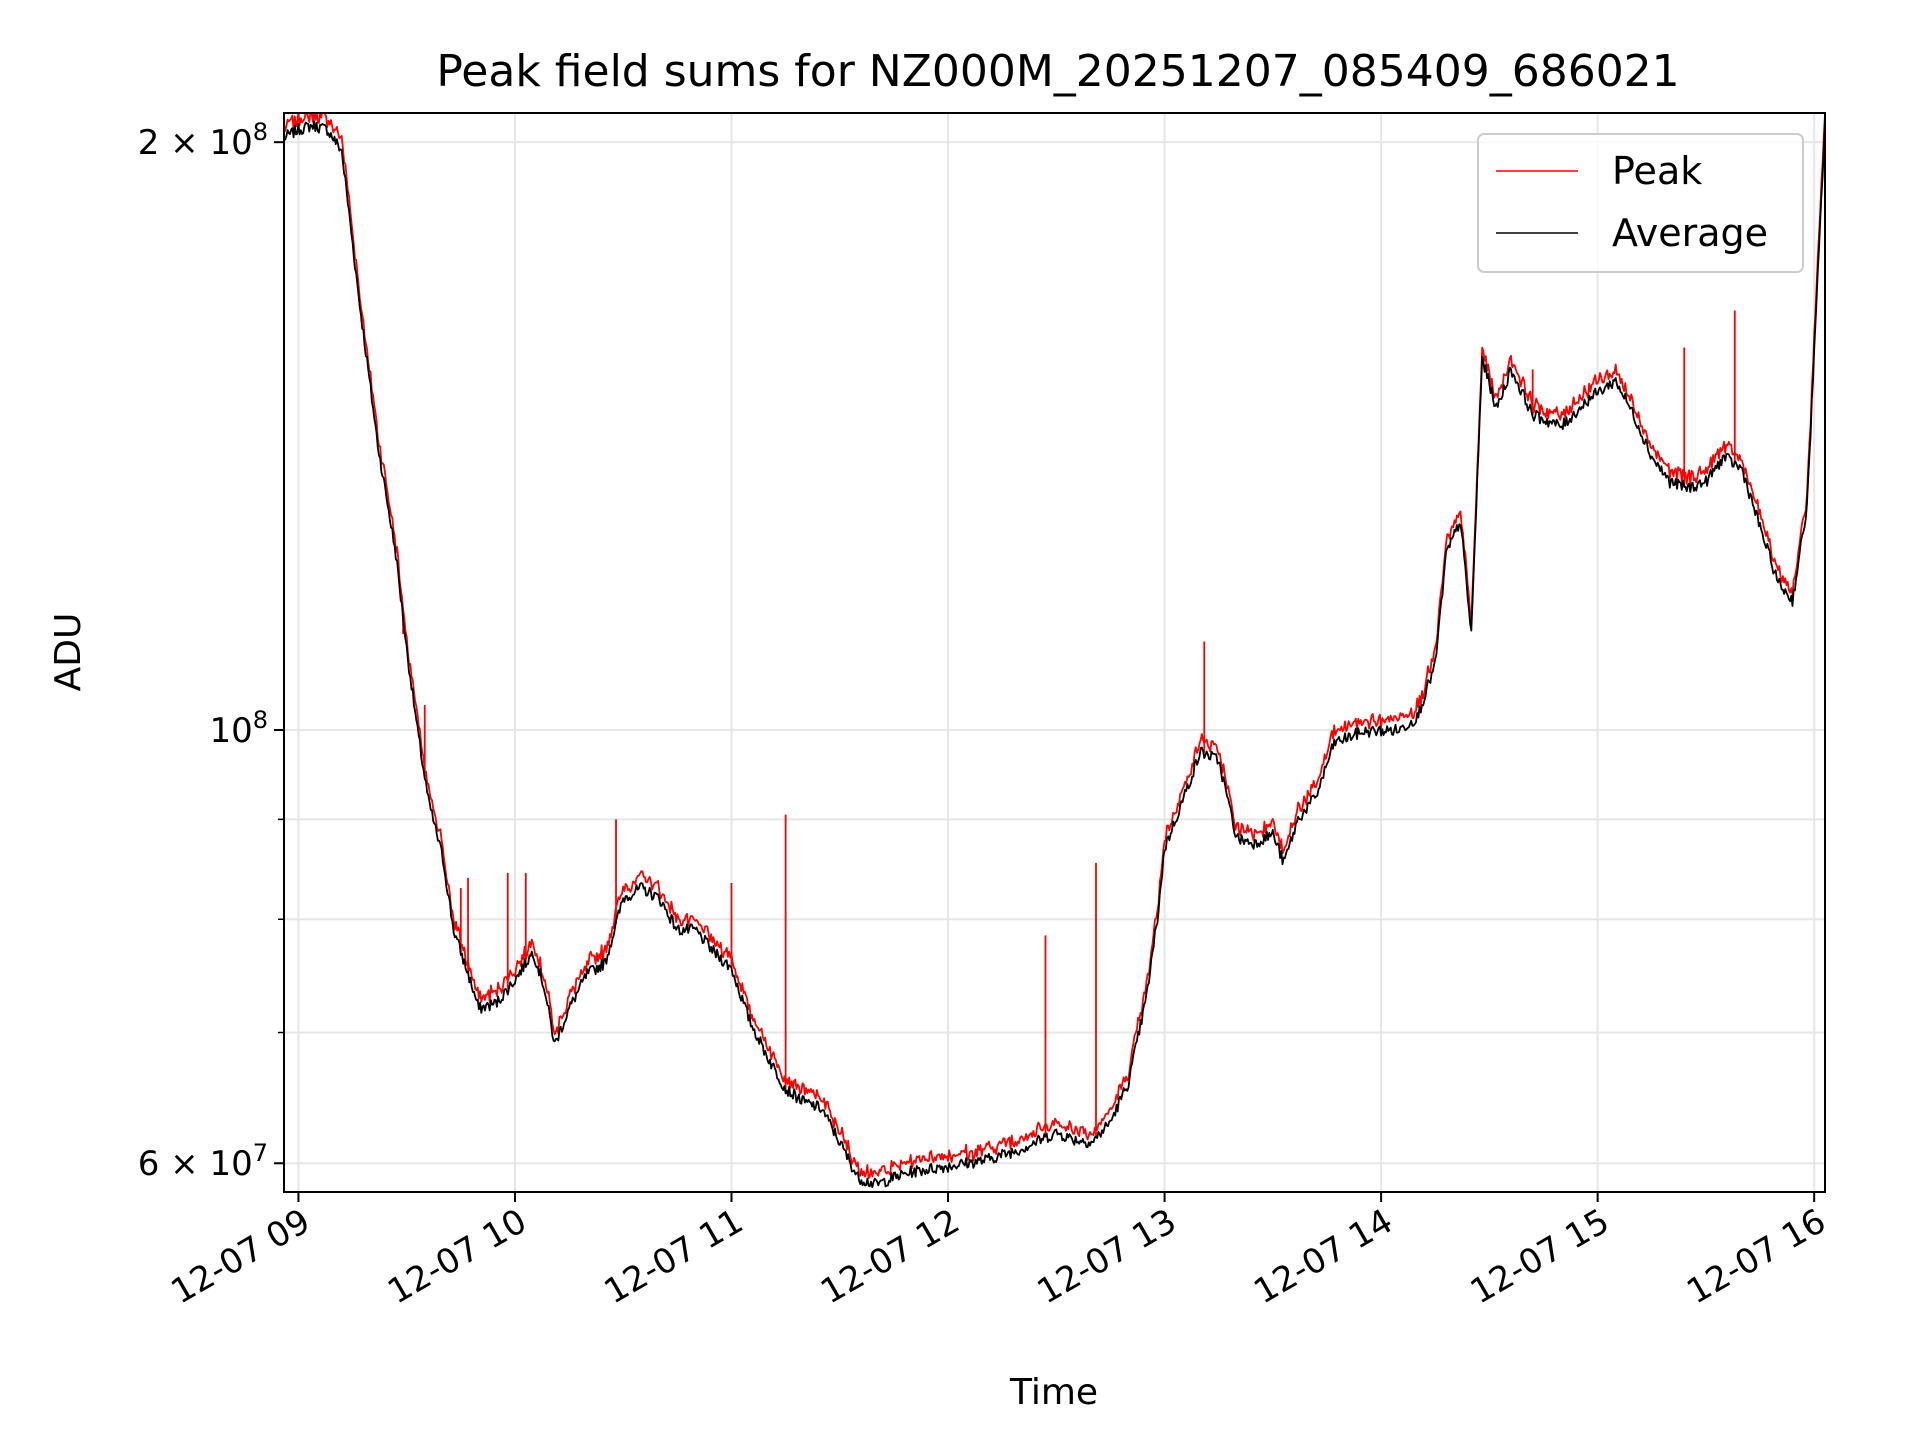 This screenshot has width=1920, height=1440. Describe the element at coordinates (1690, 233) in the screenshot. I see `legend-label-average: Average` at that location.